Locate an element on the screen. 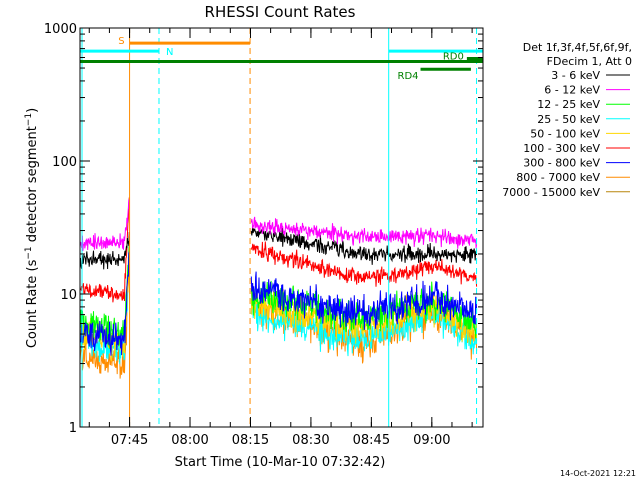 Image resolution: width=640 pixels, height=480 pixels. x-tick-label: 08:45 is located at coordinates (371, 440).